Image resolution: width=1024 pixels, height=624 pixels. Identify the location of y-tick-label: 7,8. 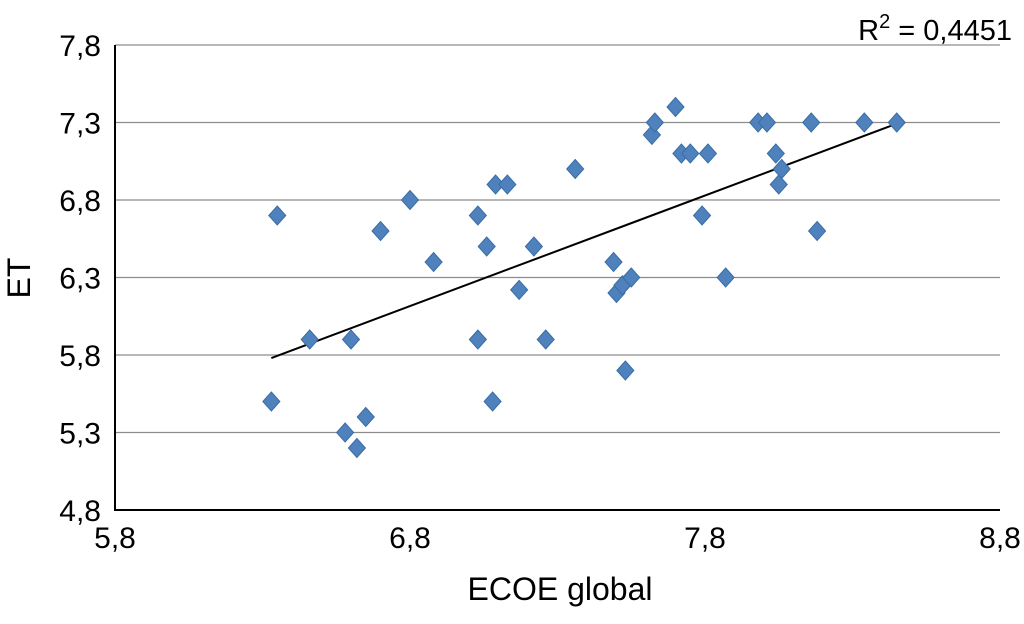
(80, 46).